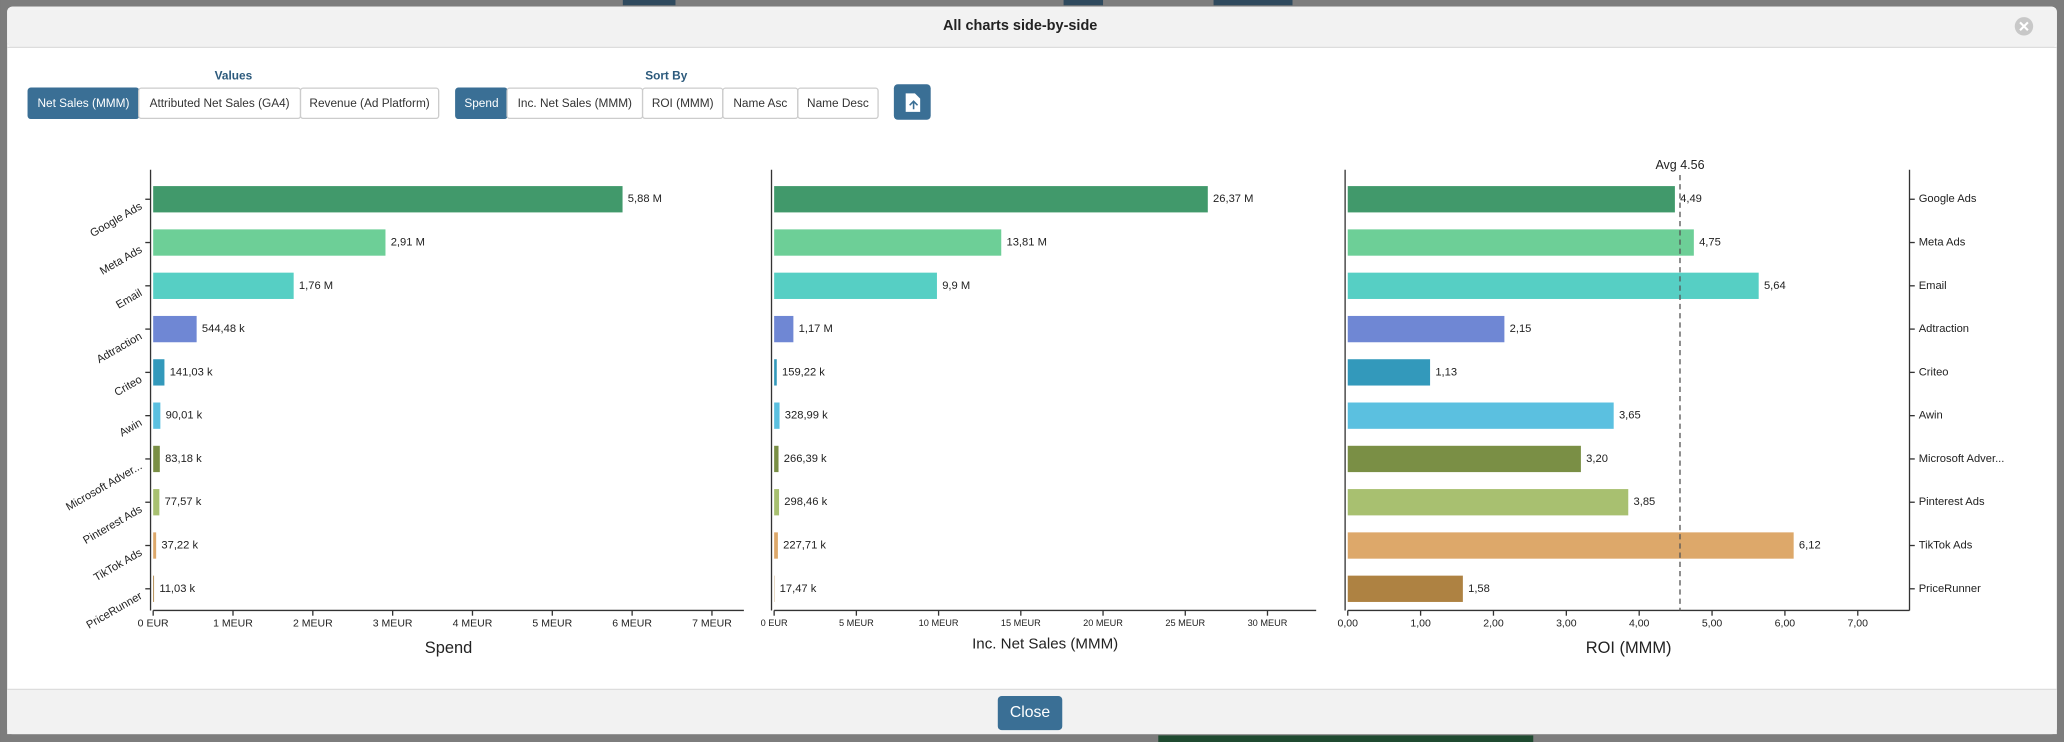 The width and height of the screenshot is (2064, 742). Describe the element at coordinates (1639, 623) in the screenshot. I see `x-tick-label: 4,00` at that location.